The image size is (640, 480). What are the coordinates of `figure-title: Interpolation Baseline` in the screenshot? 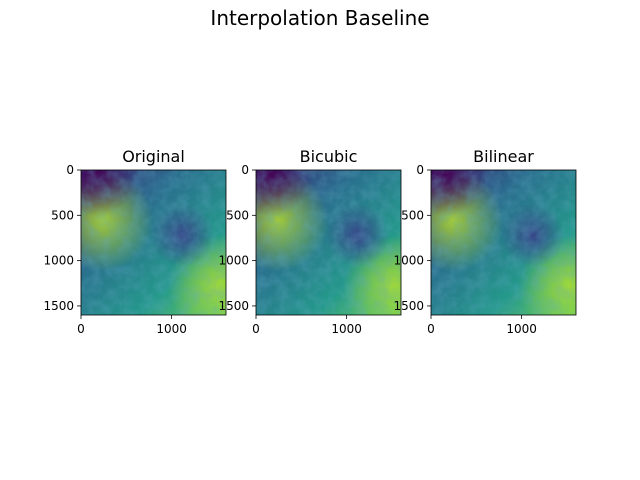 It's located at (320, 18).